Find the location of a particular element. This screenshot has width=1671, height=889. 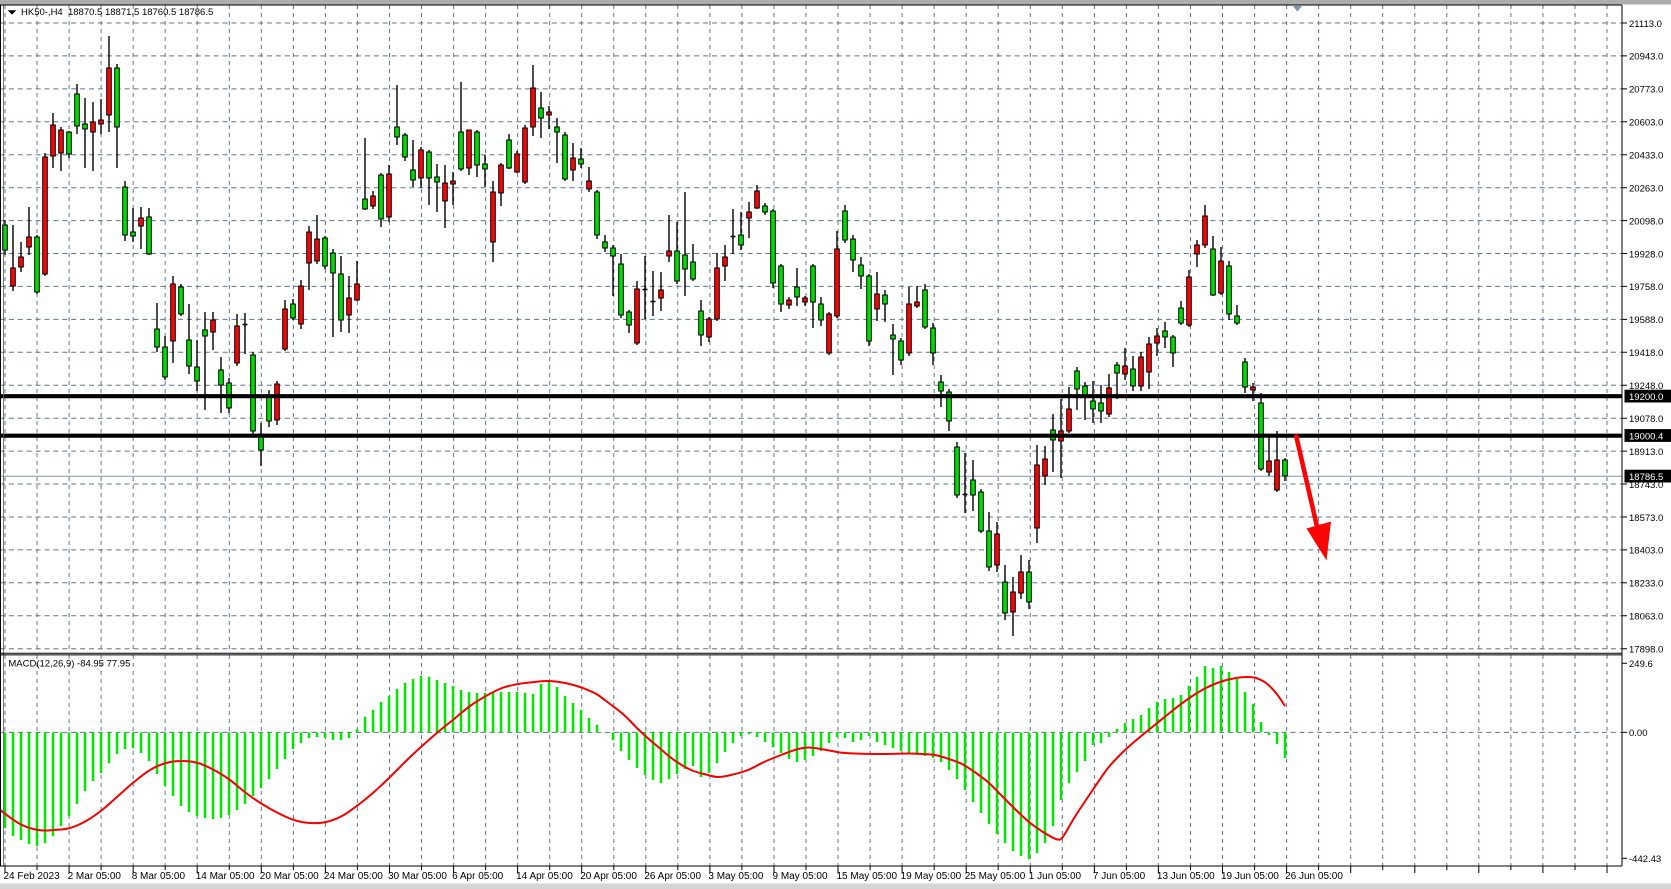

svg-text: 20433.0 is located at coordinates (1646, 156).